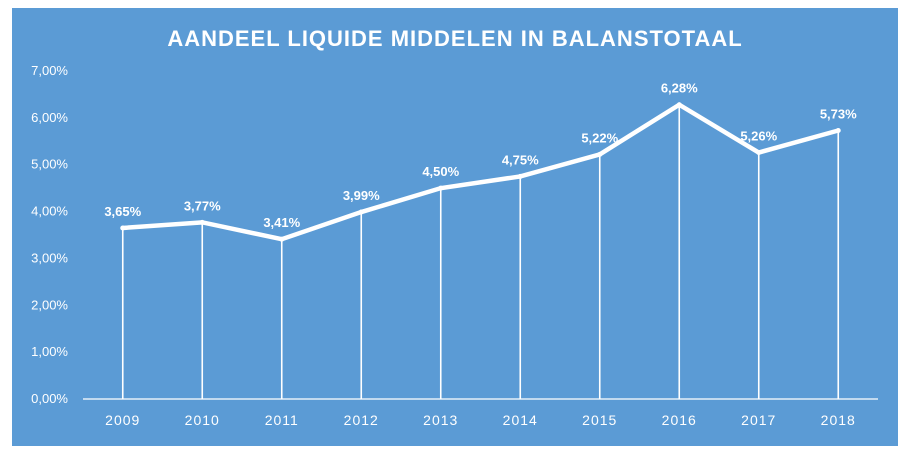 This screenshot has height=454, width=906. I want to click on x-tick-label: 2017, so click(758, 420).